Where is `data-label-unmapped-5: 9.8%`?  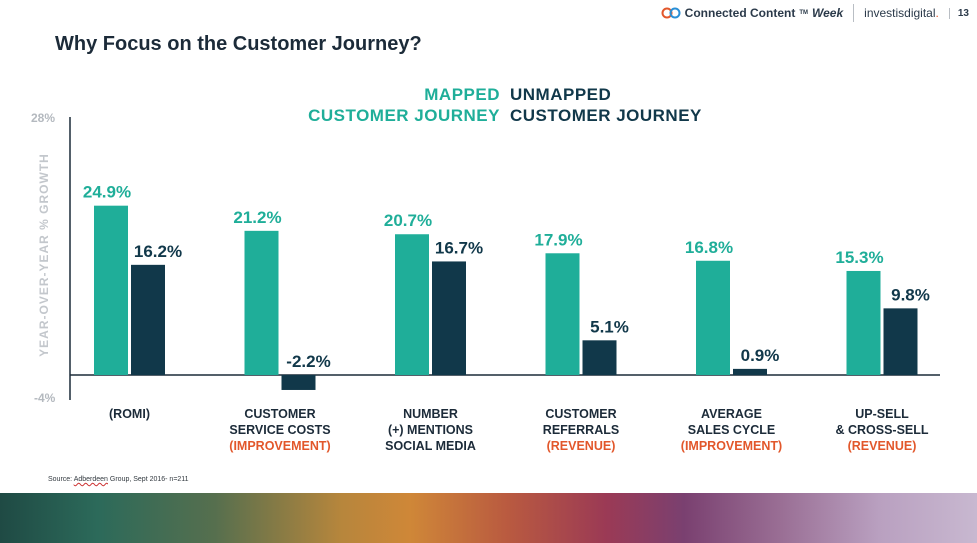 data-label-unmapped-5: 9.8% is located at coordinates (910, 294).